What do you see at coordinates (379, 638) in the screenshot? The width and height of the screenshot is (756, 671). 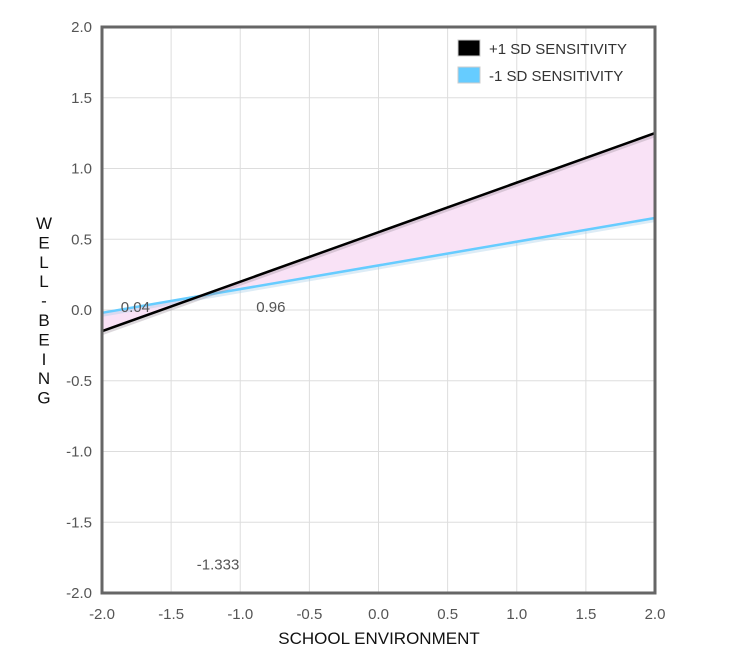 I see `x-axis-title: SCHOOL ENVIRONMENT` at bounding box center [379, 638].